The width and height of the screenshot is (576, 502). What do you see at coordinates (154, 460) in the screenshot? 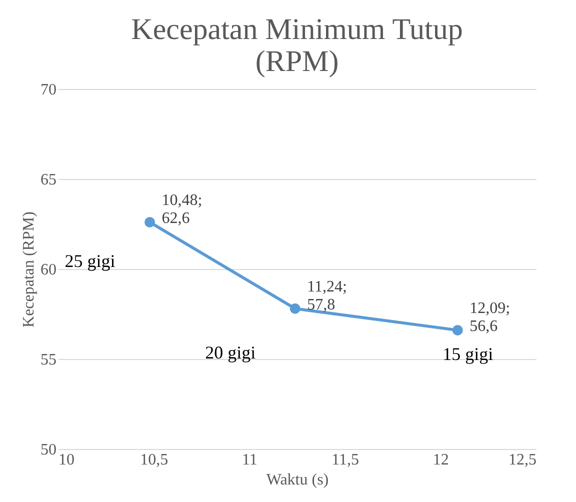
I see `x-tick-label: 10,5` at bounding box center [154, 460].